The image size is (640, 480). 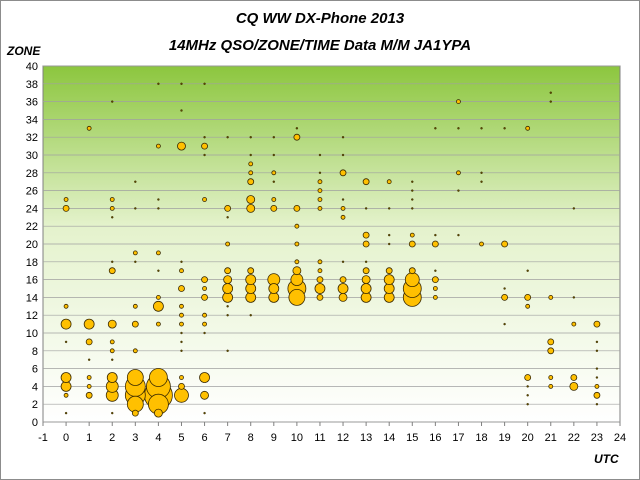 I want to click on y-tick-label: 32, so click(x=32, y=138).